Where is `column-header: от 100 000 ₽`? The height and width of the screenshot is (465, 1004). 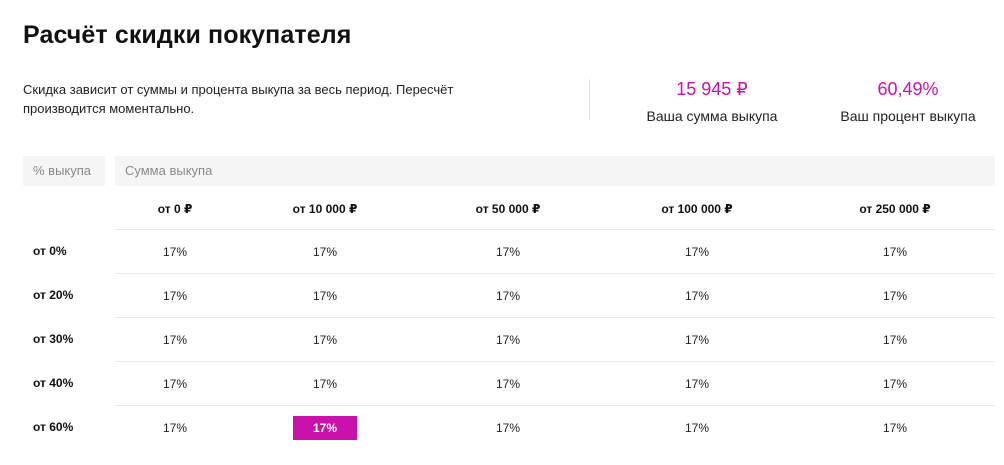
column-header: от 100 000 ₽ is located at coordinates (697, 209).